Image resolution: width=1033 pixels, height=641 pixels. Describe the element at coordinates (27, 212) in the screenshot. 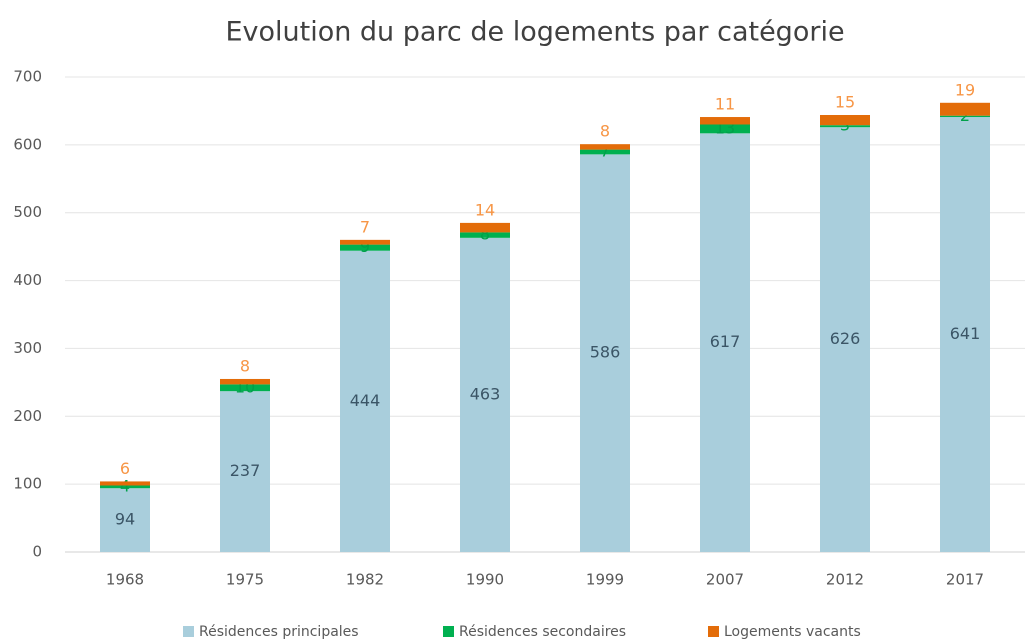

I see `y-tick-label: 500` at that location.